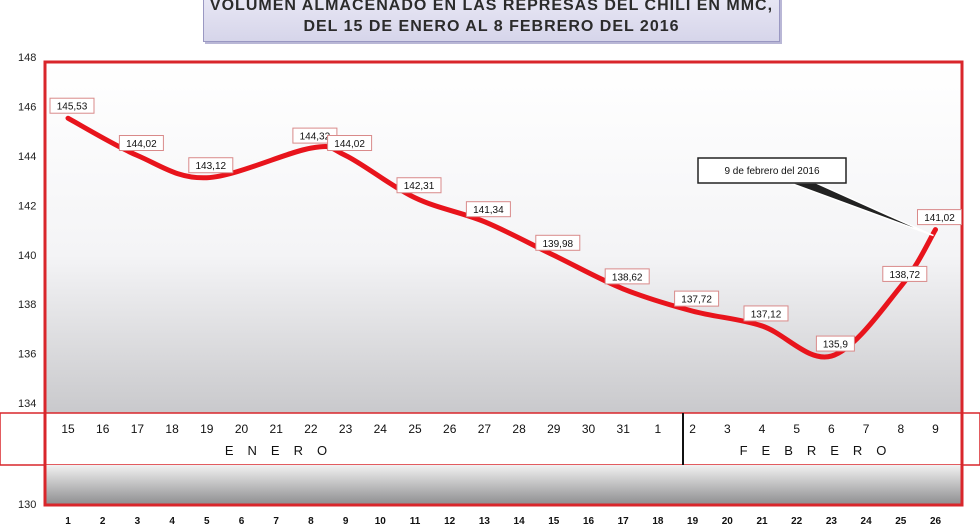 The width and height of the screenshot is (980, 528). I want to click on x-index-label: 15, so click(554, 521).